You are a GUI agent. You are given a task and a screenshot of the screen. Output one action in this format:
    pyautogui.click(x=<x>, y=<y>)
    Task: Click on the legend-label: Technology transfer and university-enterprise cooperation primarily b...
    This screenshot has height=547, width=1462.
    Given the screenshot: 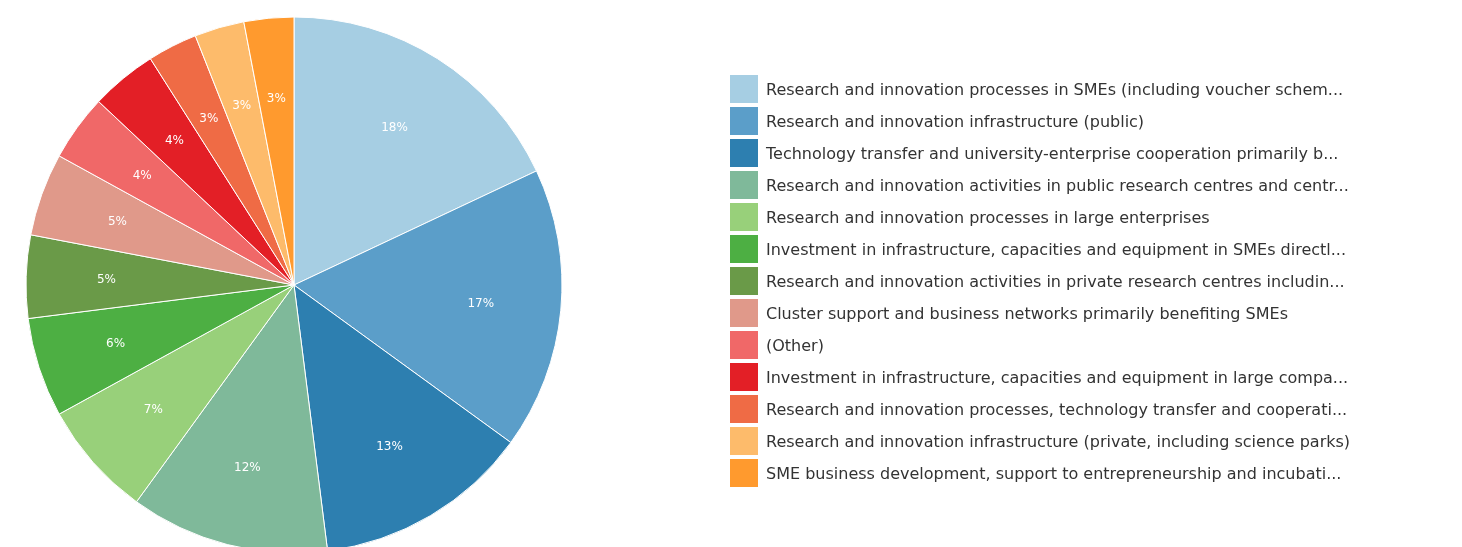 What is the action you would take?
    pyautogui.click(x=1052, y=153)
    